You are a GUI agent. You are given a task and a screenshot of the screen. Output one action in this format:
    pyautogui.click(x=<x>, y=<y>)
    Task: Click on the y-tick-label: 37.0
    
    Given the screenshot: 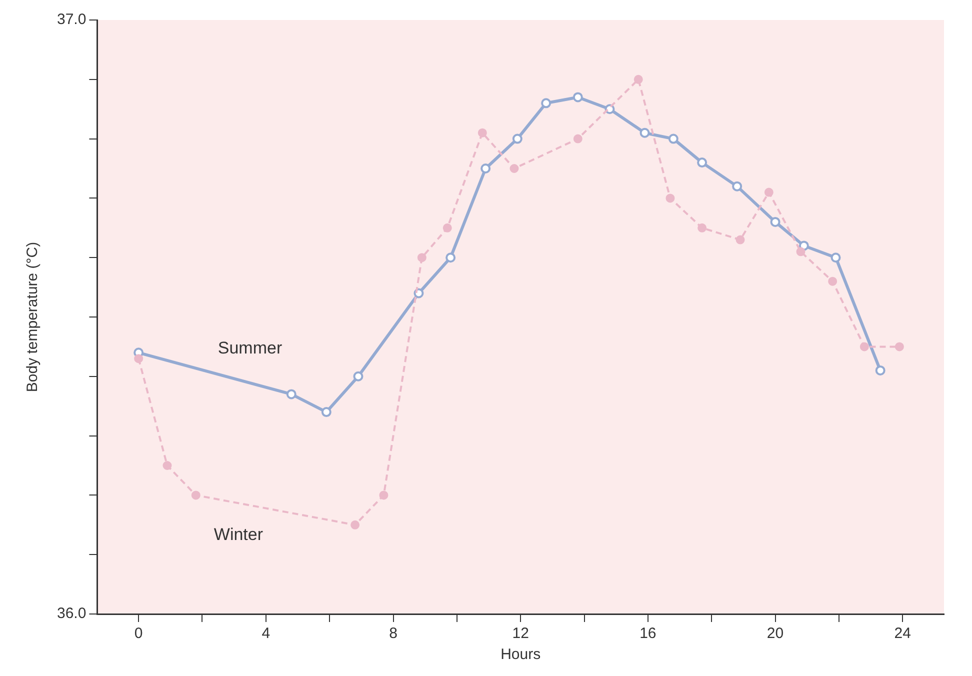 What is the action you would take?
    pyautogui.click(x=71, y=19)
    